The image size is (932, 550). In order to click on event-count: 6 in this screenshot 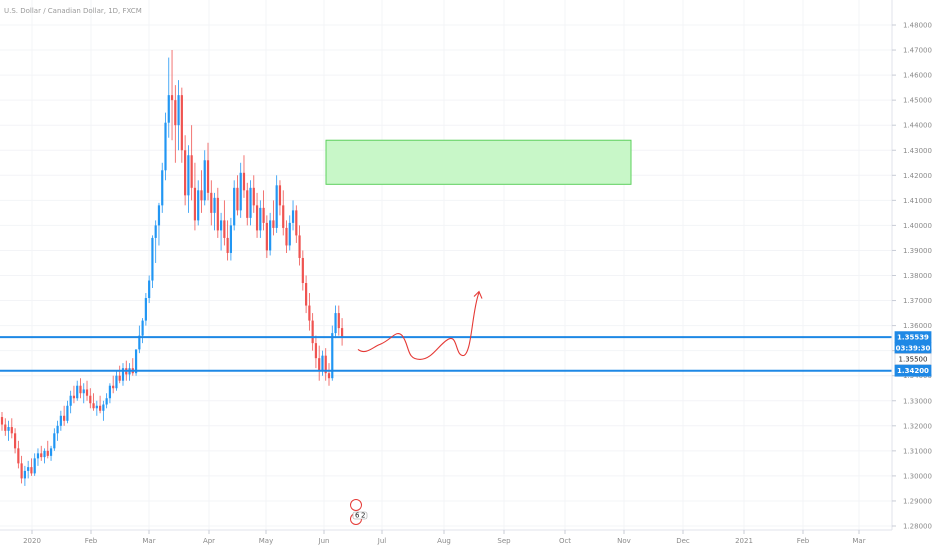, I will do `click(357, 516)`.